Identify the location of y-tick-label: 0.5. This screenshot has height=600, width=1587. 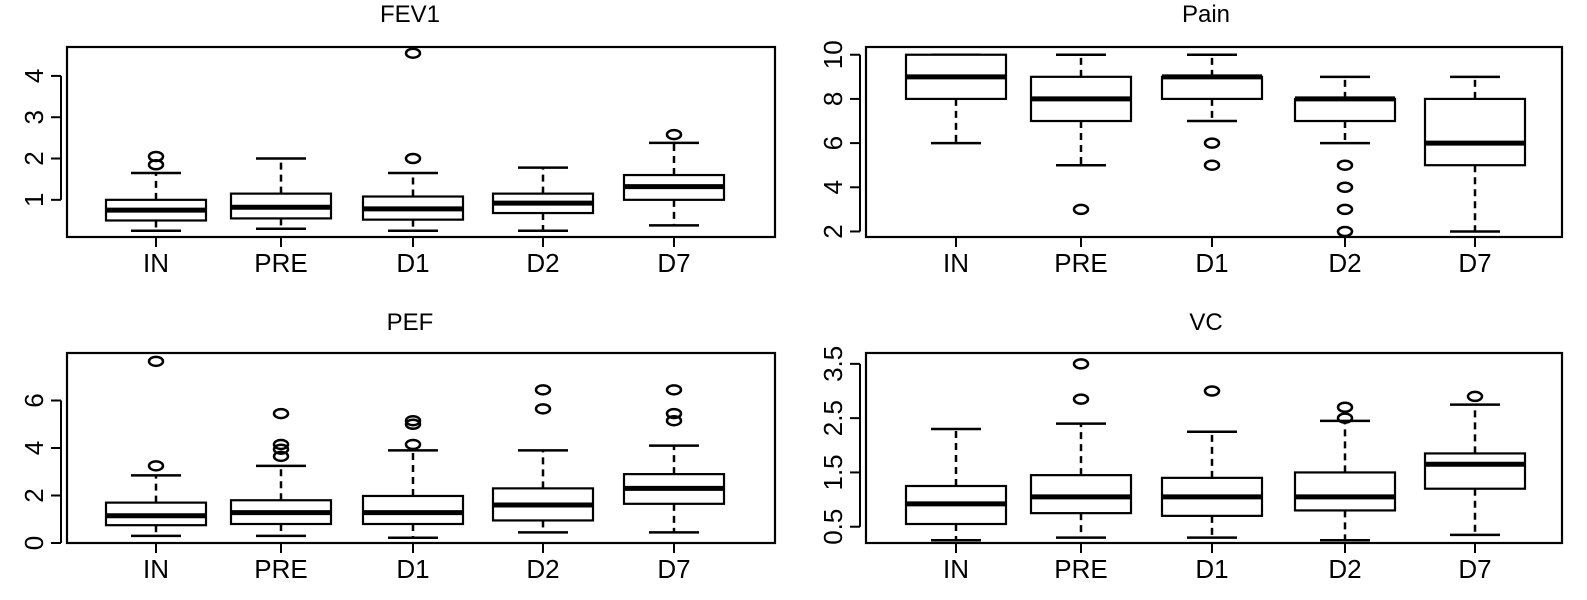
(833, 527).